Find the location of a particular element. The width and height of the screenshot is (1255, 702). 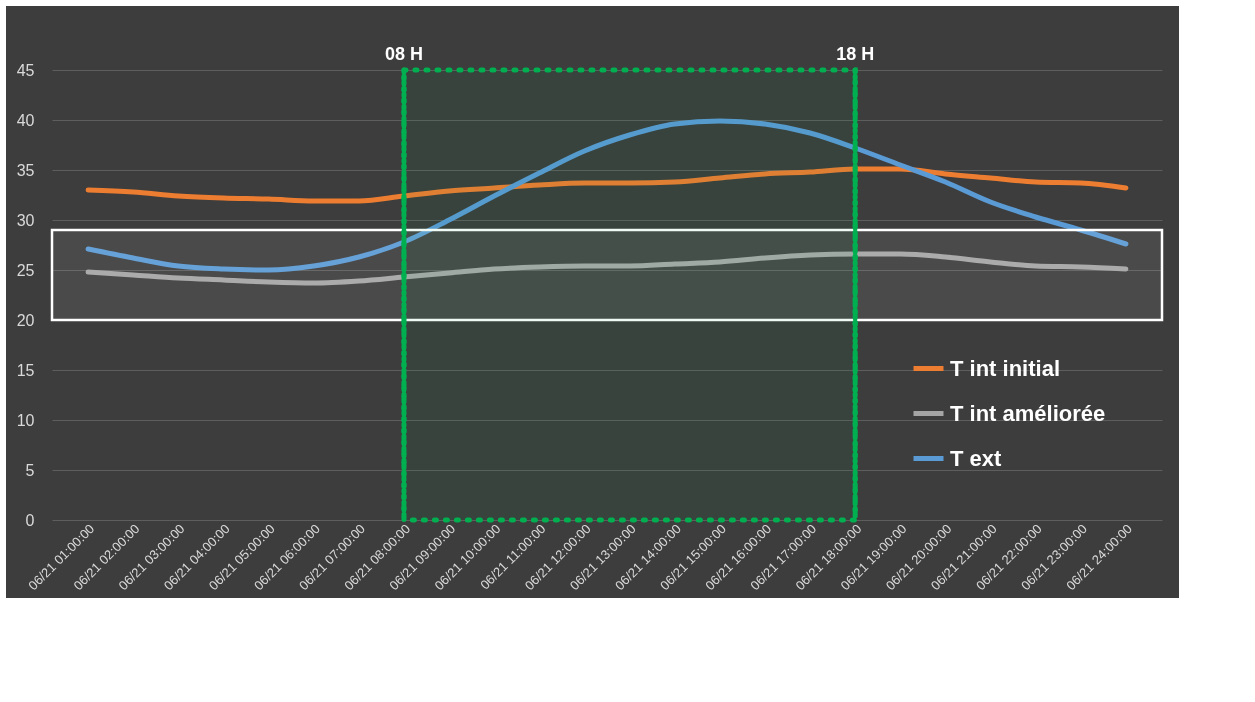

y-tick-label: 30 is located at coordinates (25, 220).